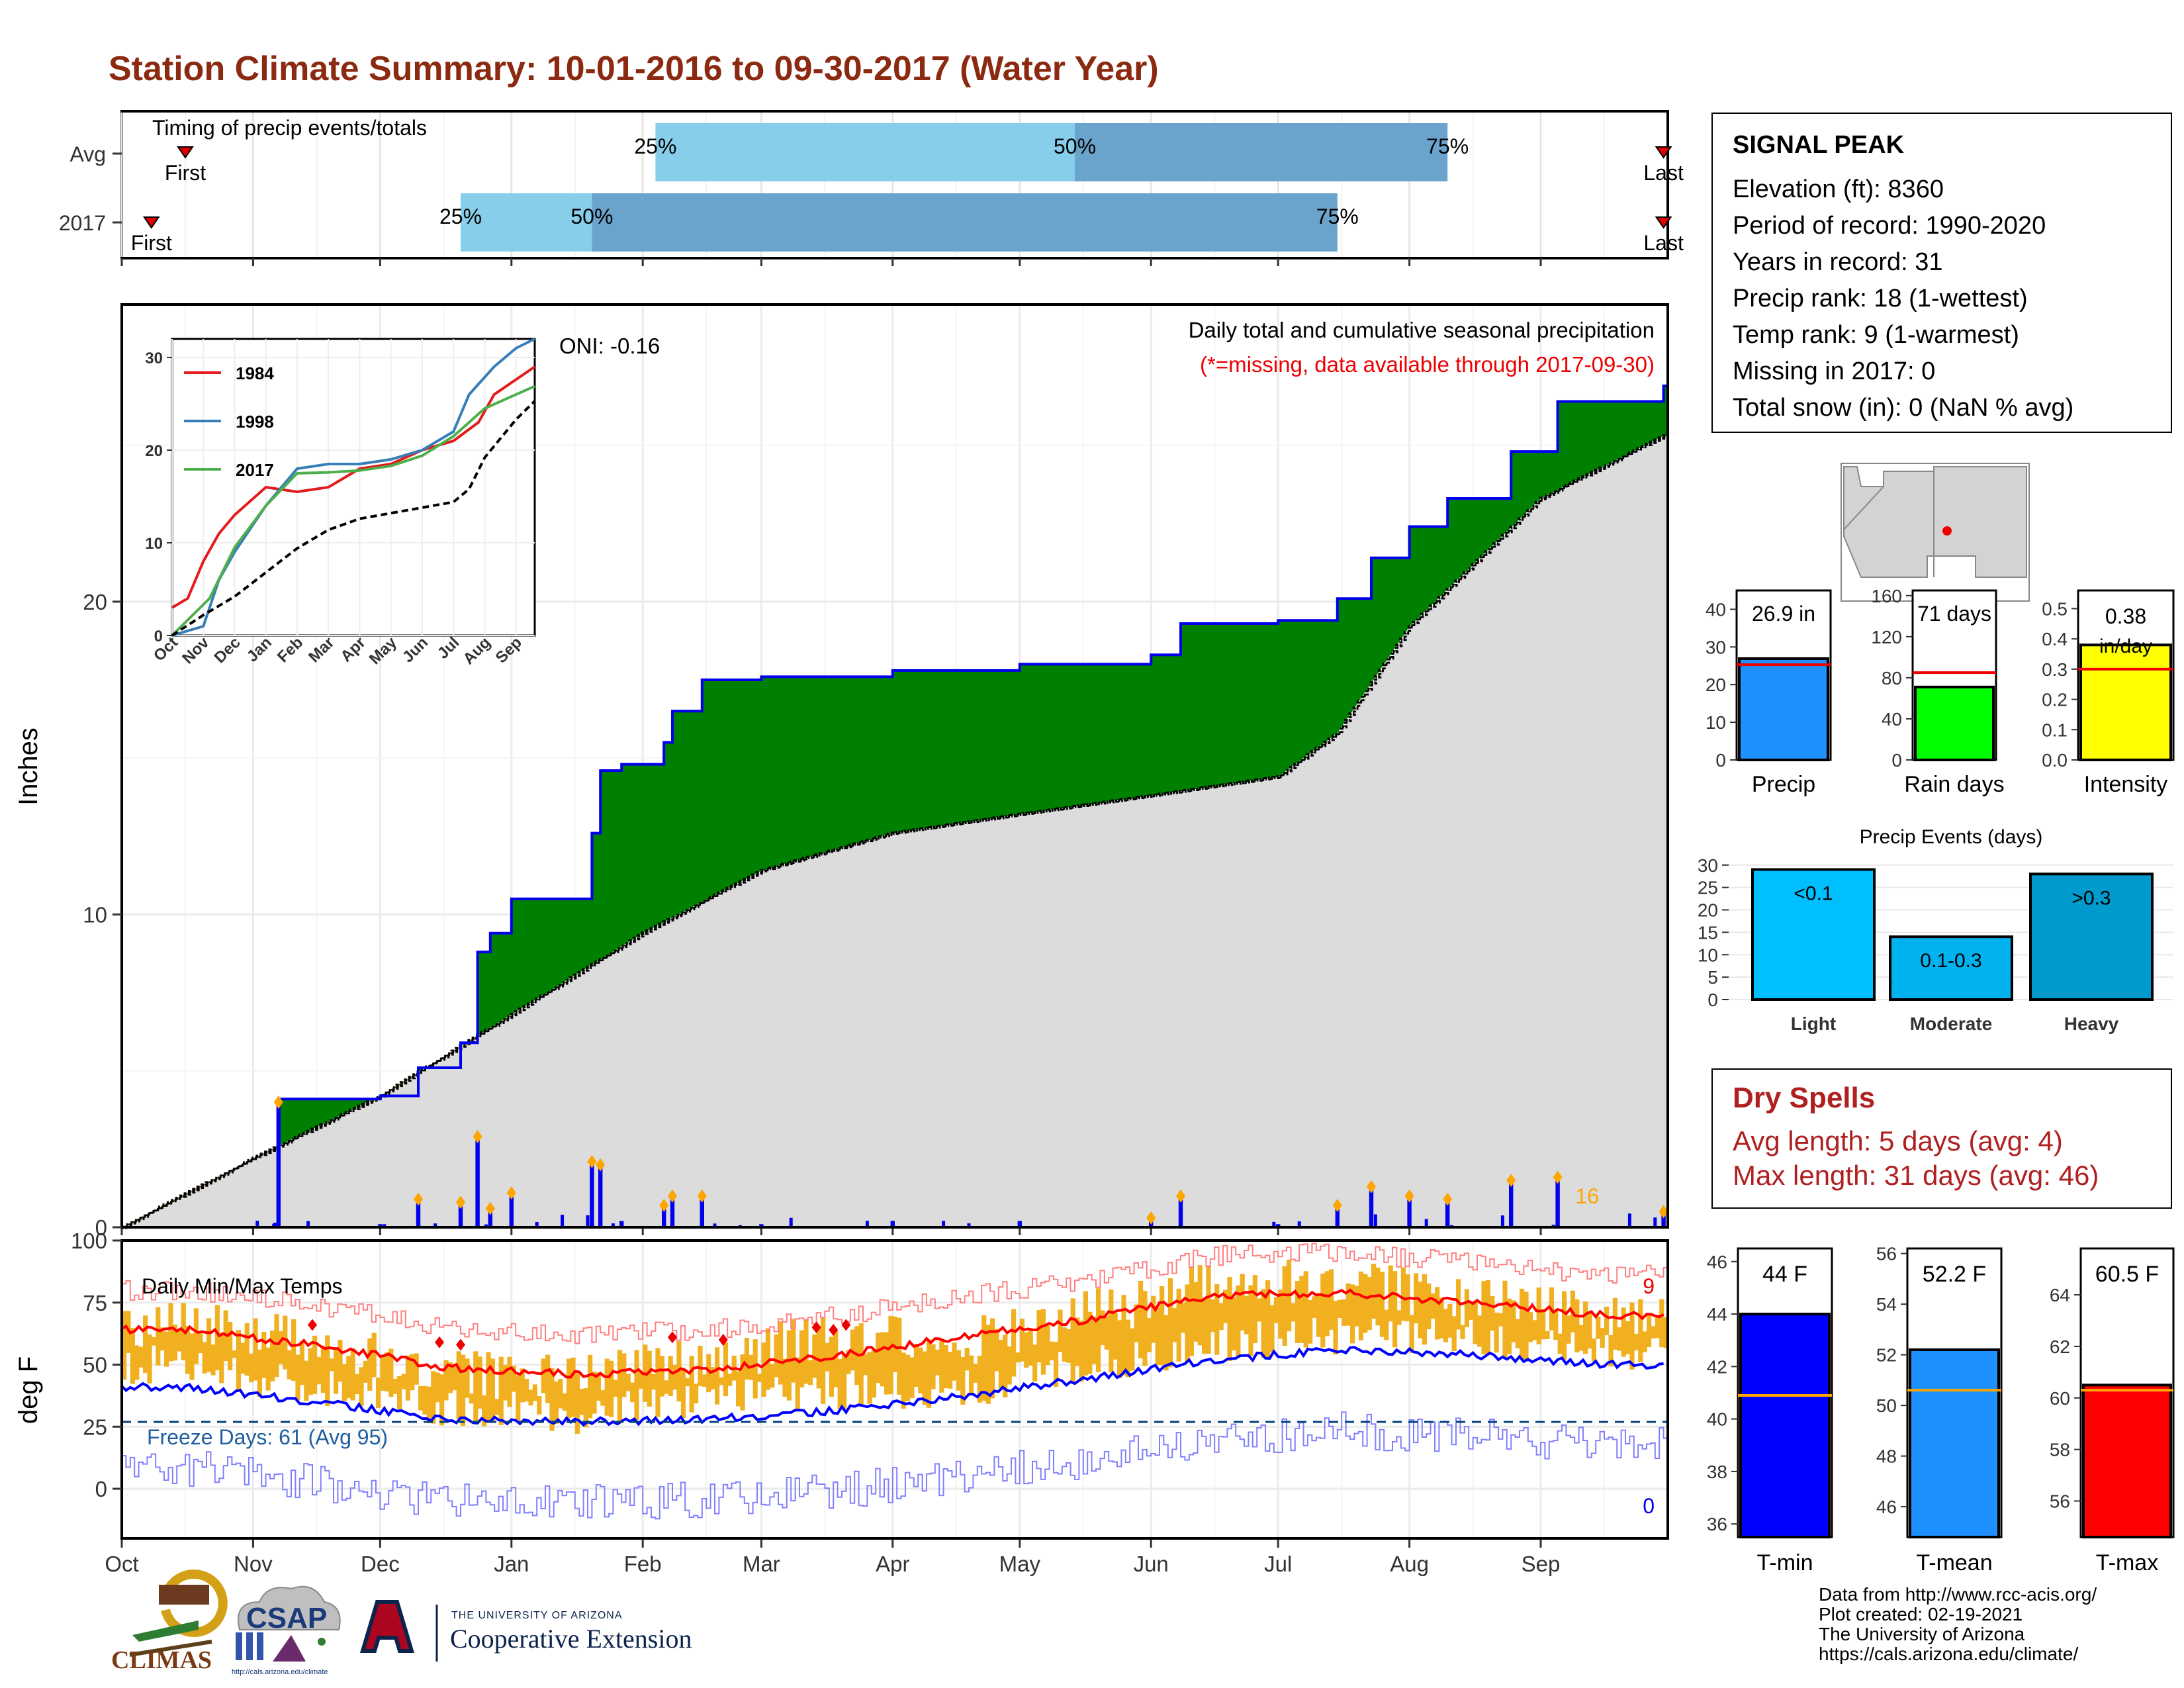 This screenshot has width=2184, height=1688. I want to click on avg-max-line, so click(892, 1333).